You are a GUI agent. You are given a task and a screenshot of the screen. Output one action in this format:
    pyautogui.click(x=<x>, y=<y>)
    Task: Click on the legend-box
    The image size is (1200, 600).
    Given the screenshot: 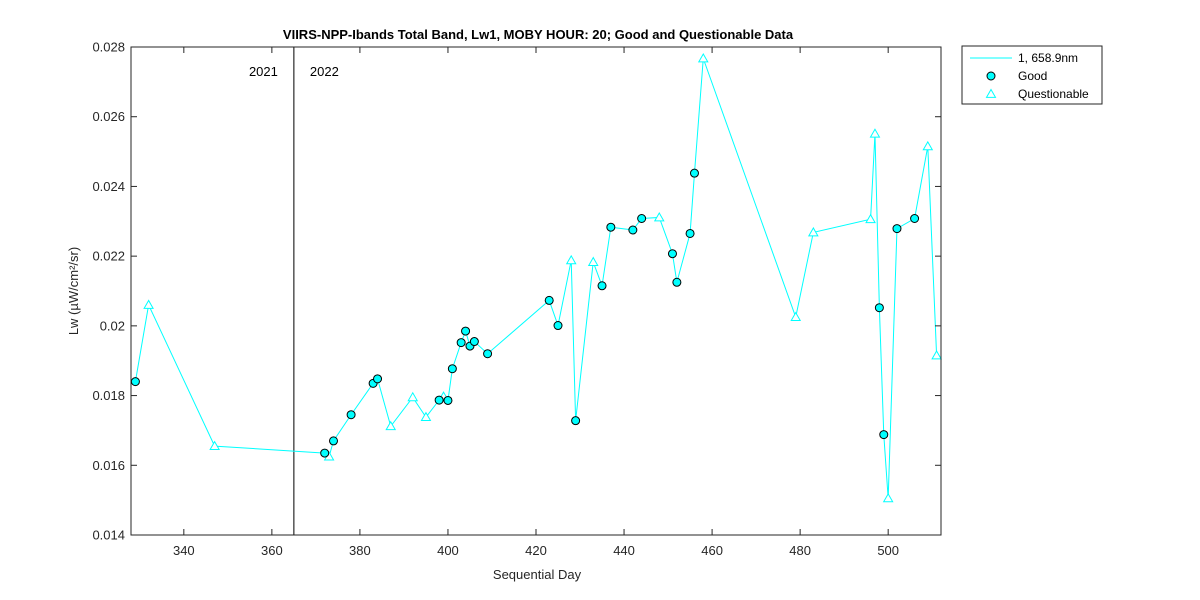 What is the action you would take?
    pyautogui.click(x=1032, y=75)
    